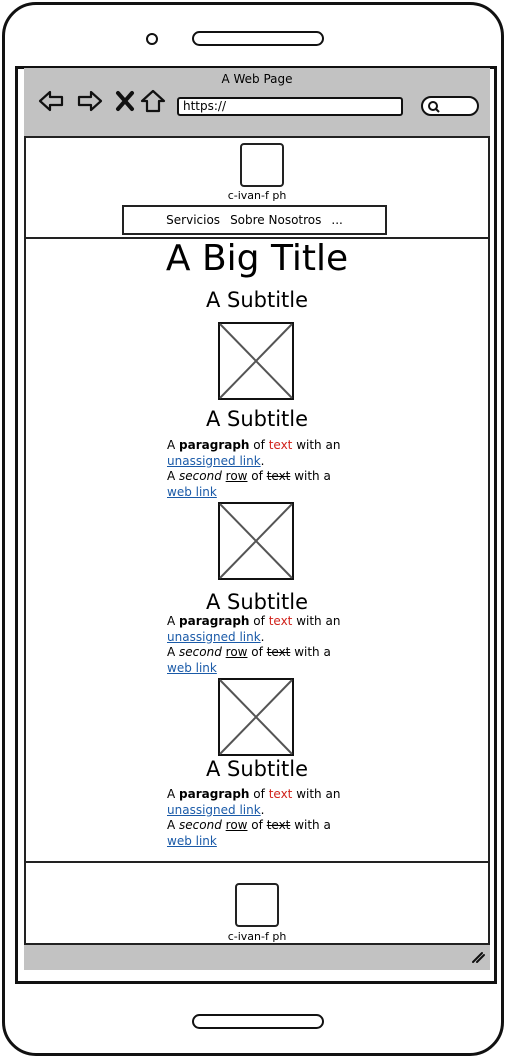 The image size is (510, 1061). What do you see at coordinates (257, 936) in the screenshot?
I see `footer-brand: c-ivan-f ph` at bounding box center [257, 936].